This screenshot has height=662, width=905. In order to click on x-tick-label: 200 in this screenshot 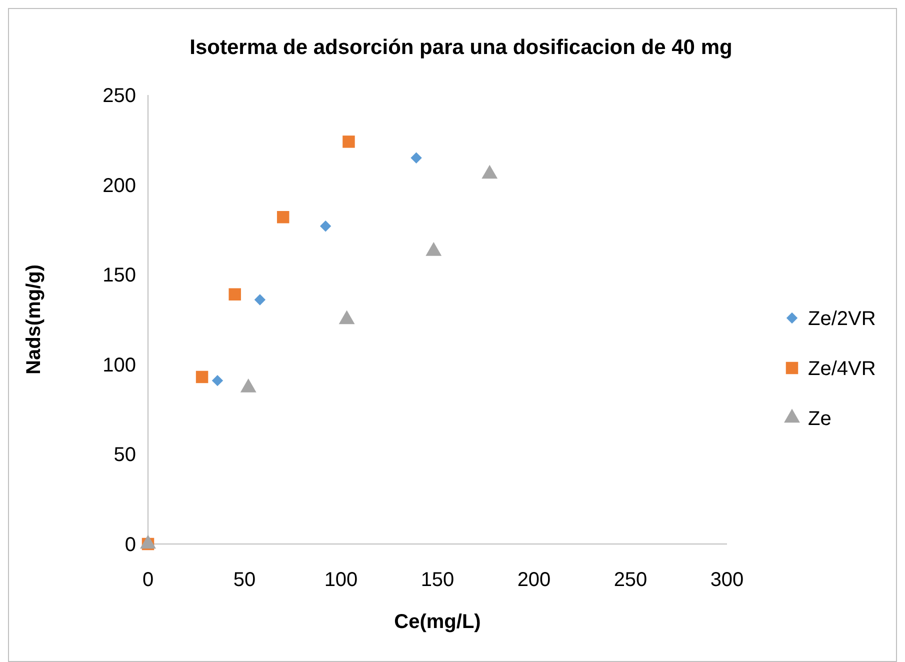, I will do `click(534, 580)`.